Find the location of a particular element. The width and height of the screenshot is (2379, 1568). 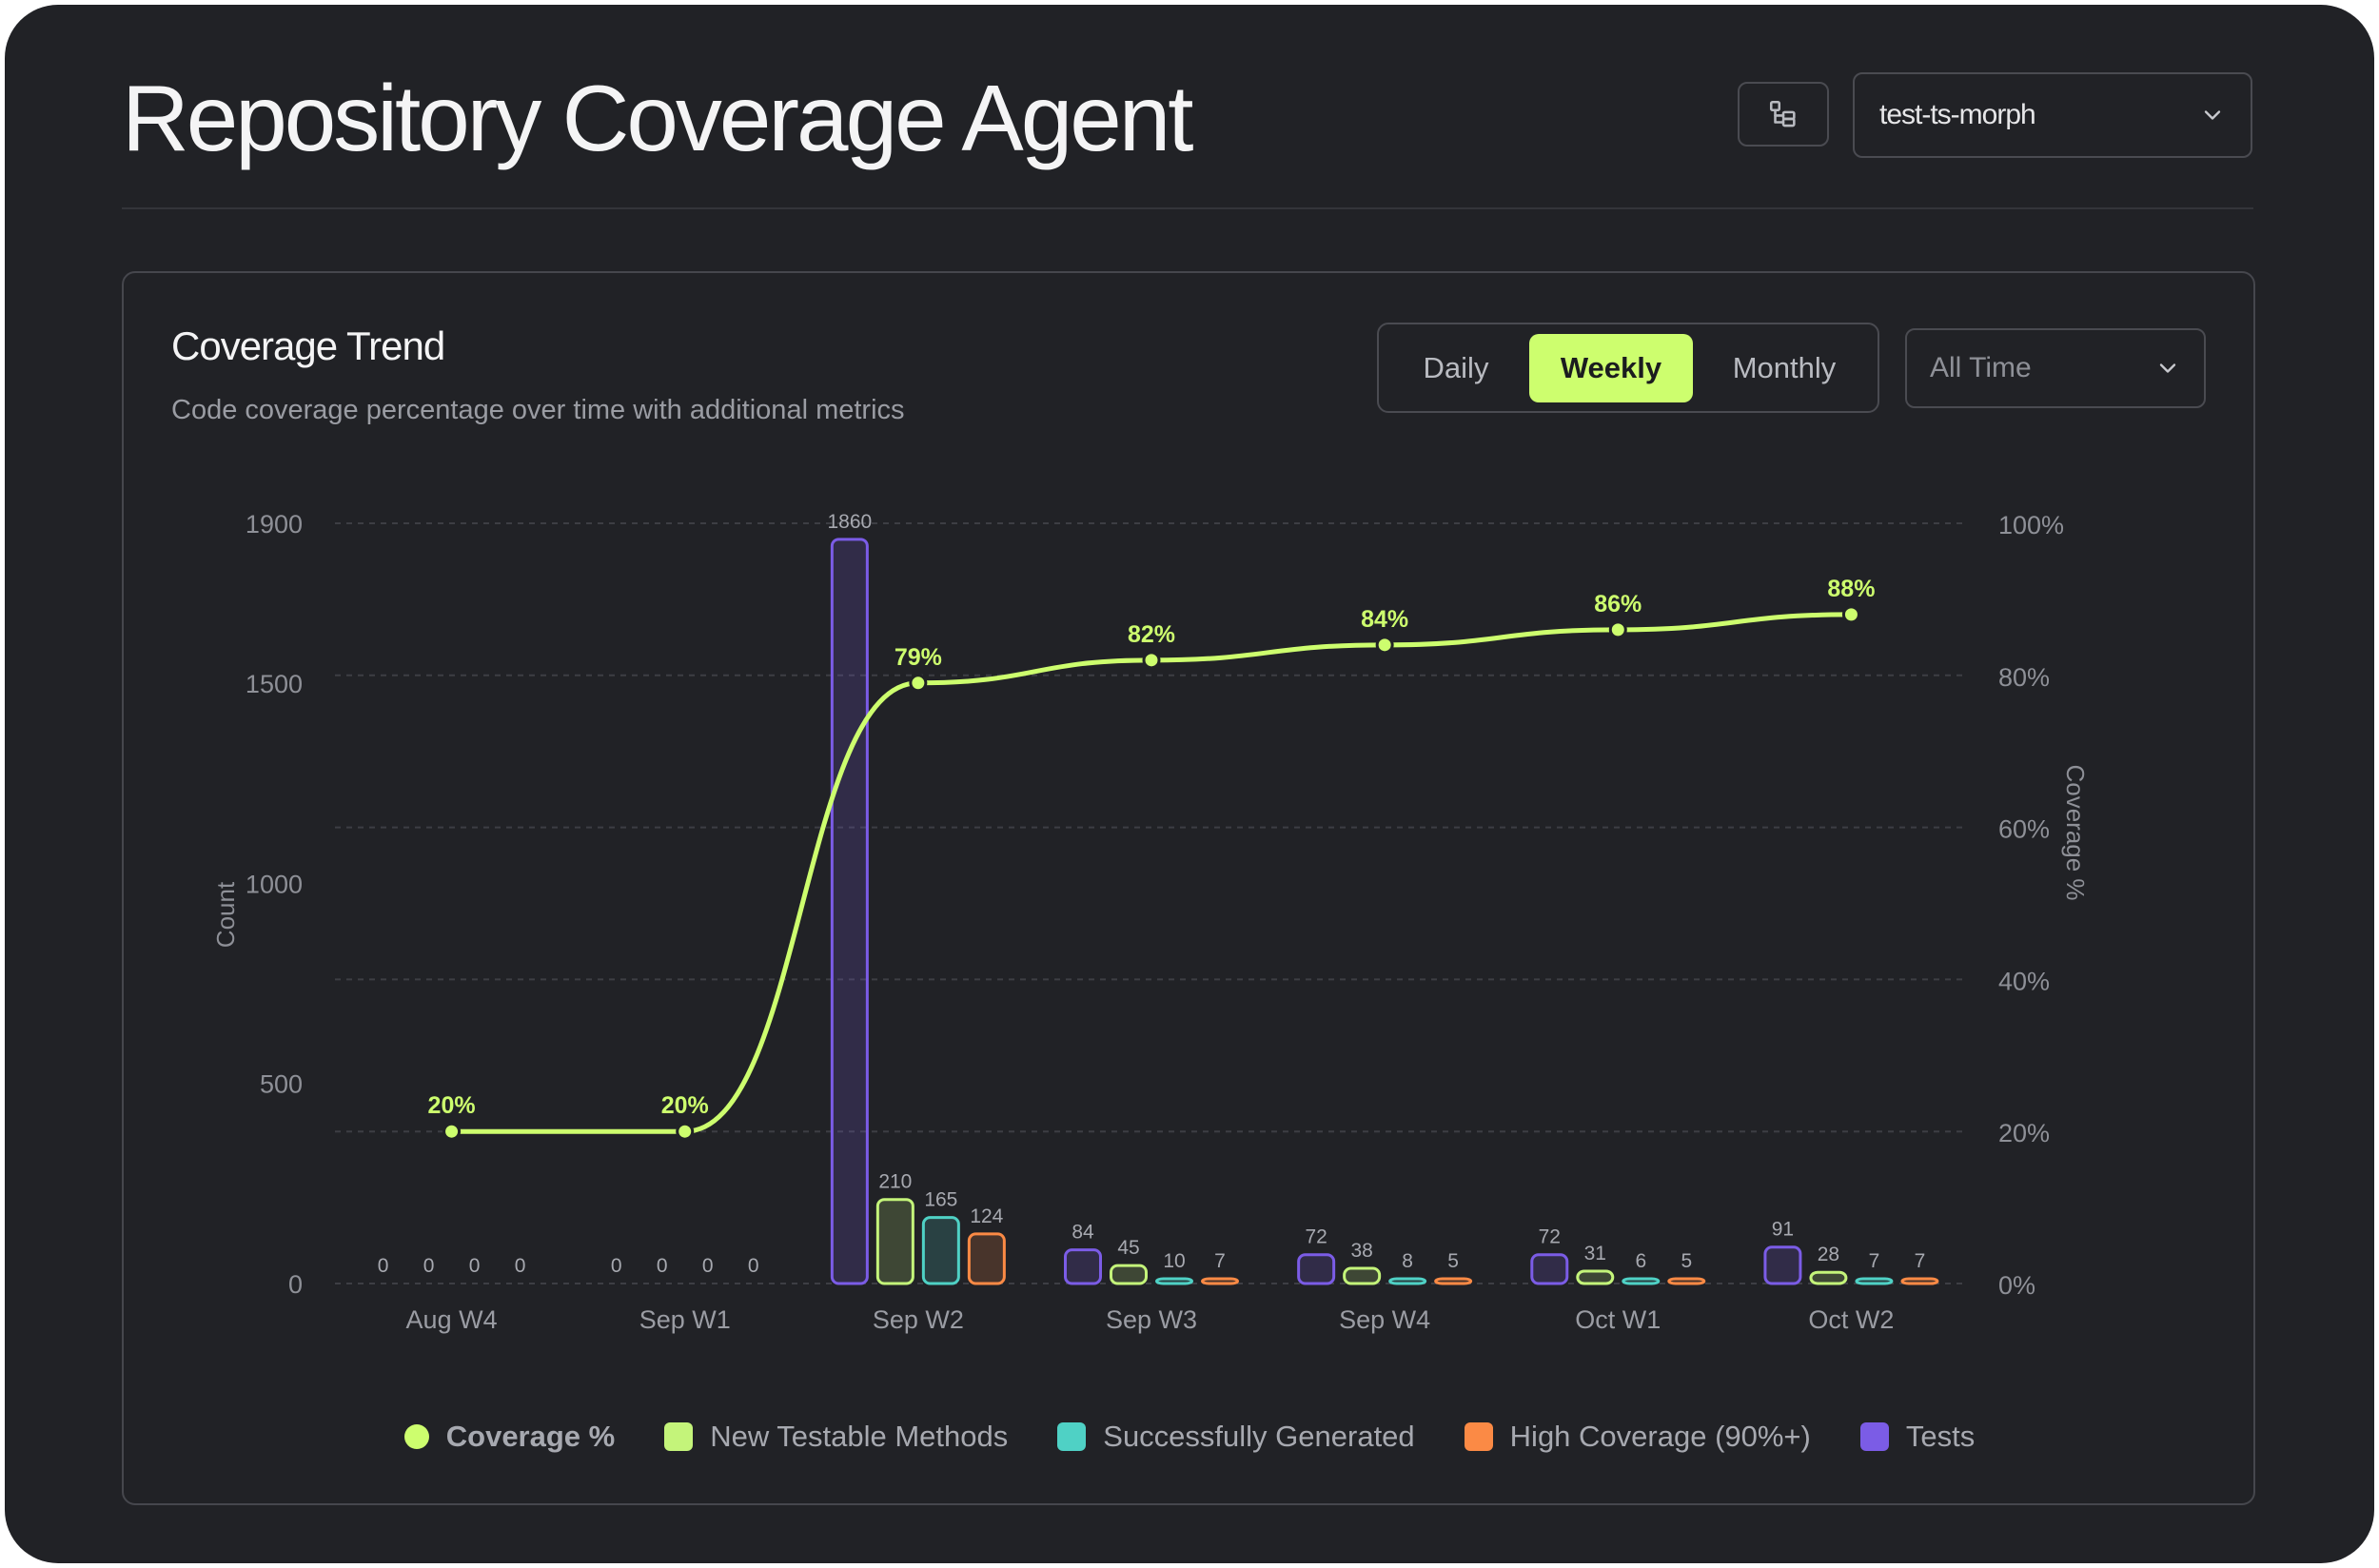

tab-weekly: Weekly is located at coordinates (1611, 368).